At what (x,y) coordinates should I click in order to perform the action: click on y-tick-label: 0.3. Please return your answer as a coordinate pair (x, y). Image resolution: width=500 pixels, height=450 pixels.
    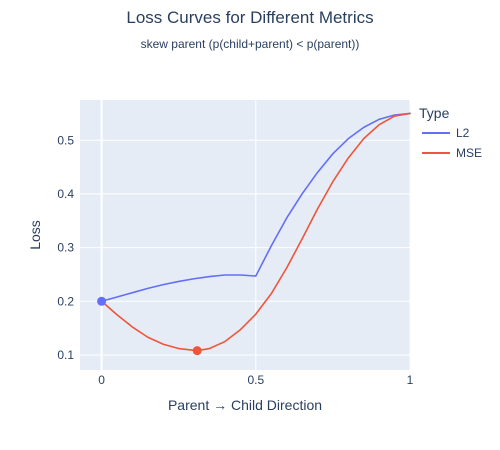
    Looking at the image, I should click on (65, 248).